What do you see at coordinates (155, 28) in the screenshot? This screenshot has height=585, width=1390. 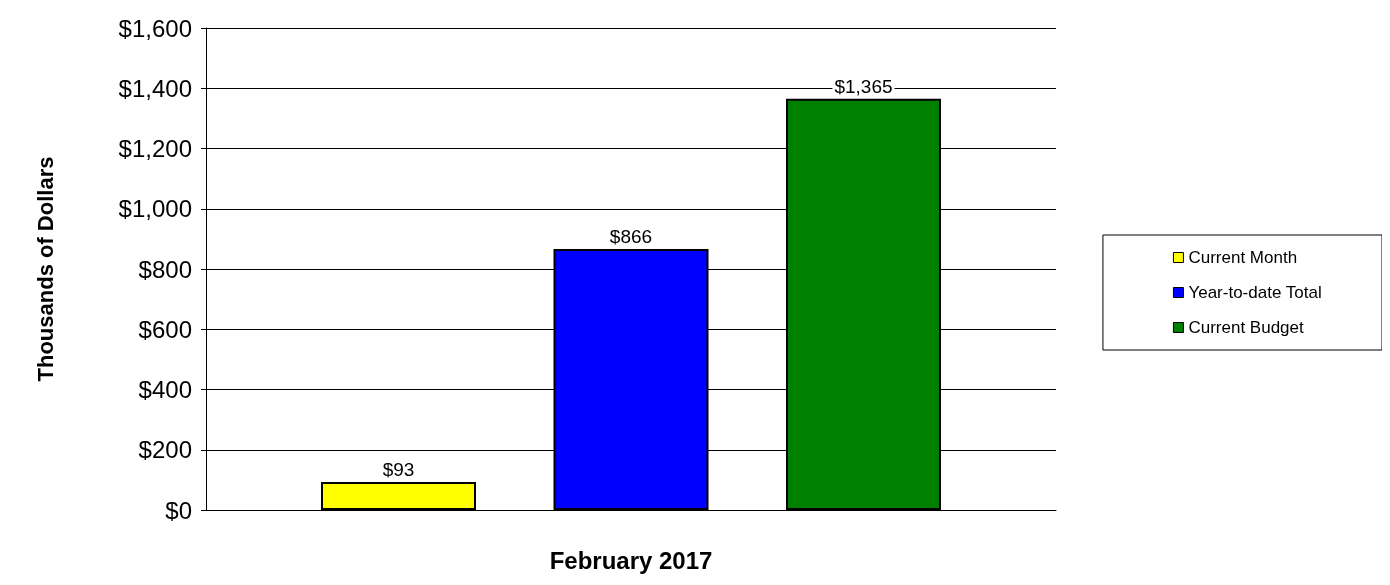 I see `y-tick-label: $1,600` at bounding box center [155, 28].